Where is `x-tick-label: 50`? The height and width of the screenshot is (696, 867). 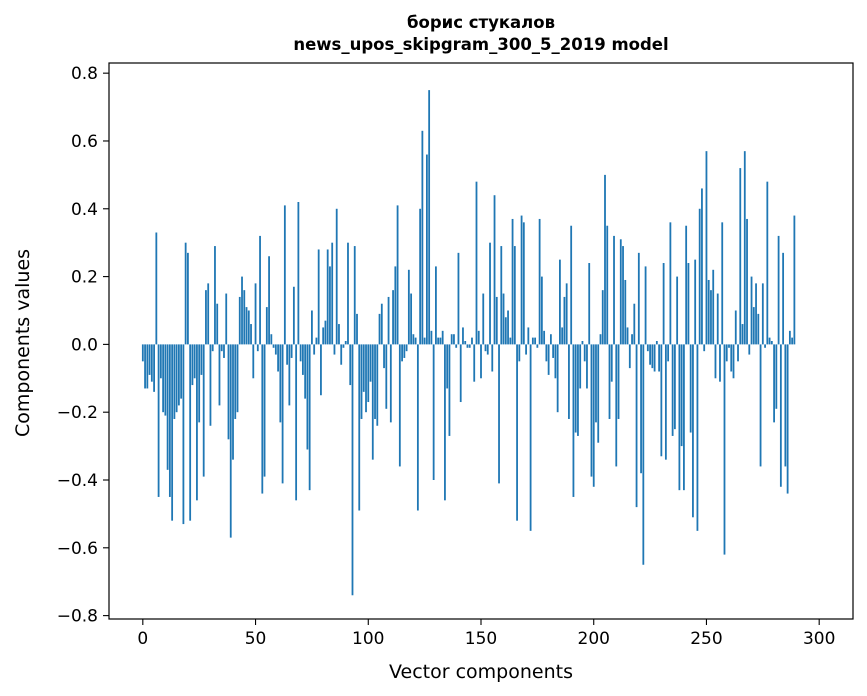 x-tick-label: 50 is located at coordinates (256, 639).